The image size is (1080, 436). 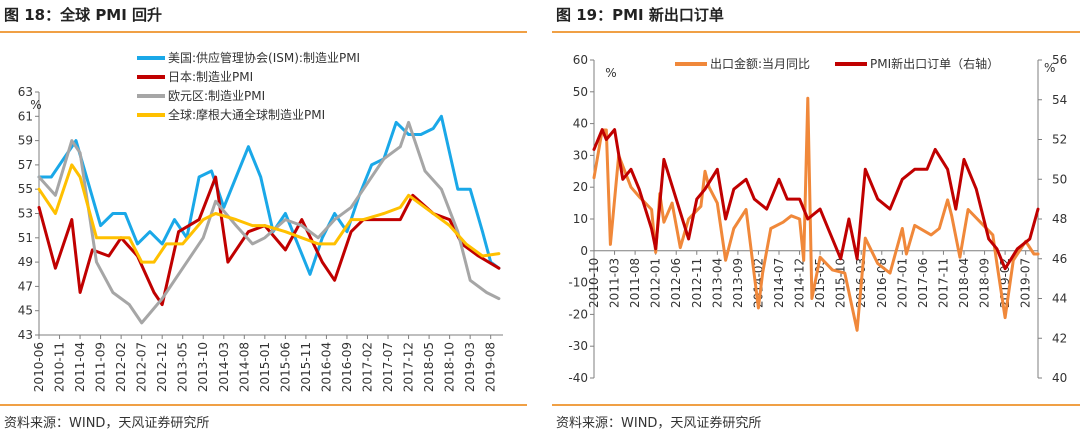 What do you see at coordinates (635, 283) in the screenshot?
I see `x-tick-label: 2011-08` at bounding box center [635, 283].